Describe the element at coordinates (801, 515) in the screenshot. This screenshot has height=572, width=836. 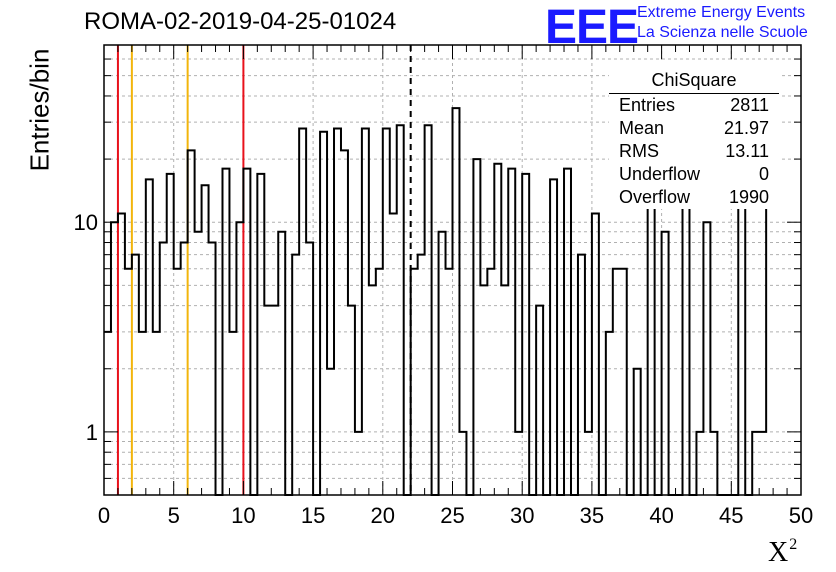
I see `x-tick-label: 50` at that location.